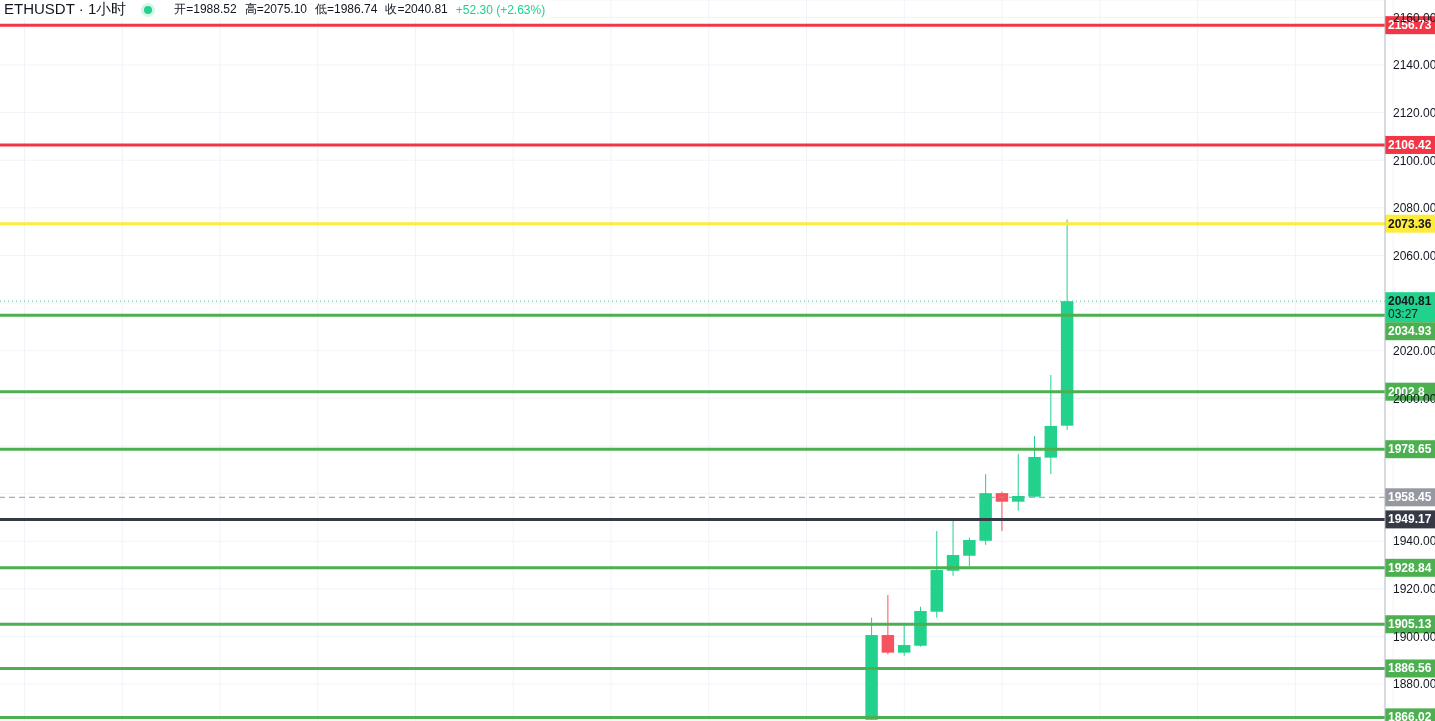 This screenshot has width=1435, height=721. Describe the element at coordinates (500, 9) in the screenshot. I see `annotation: +52.30 (+2.63%)` at that location.